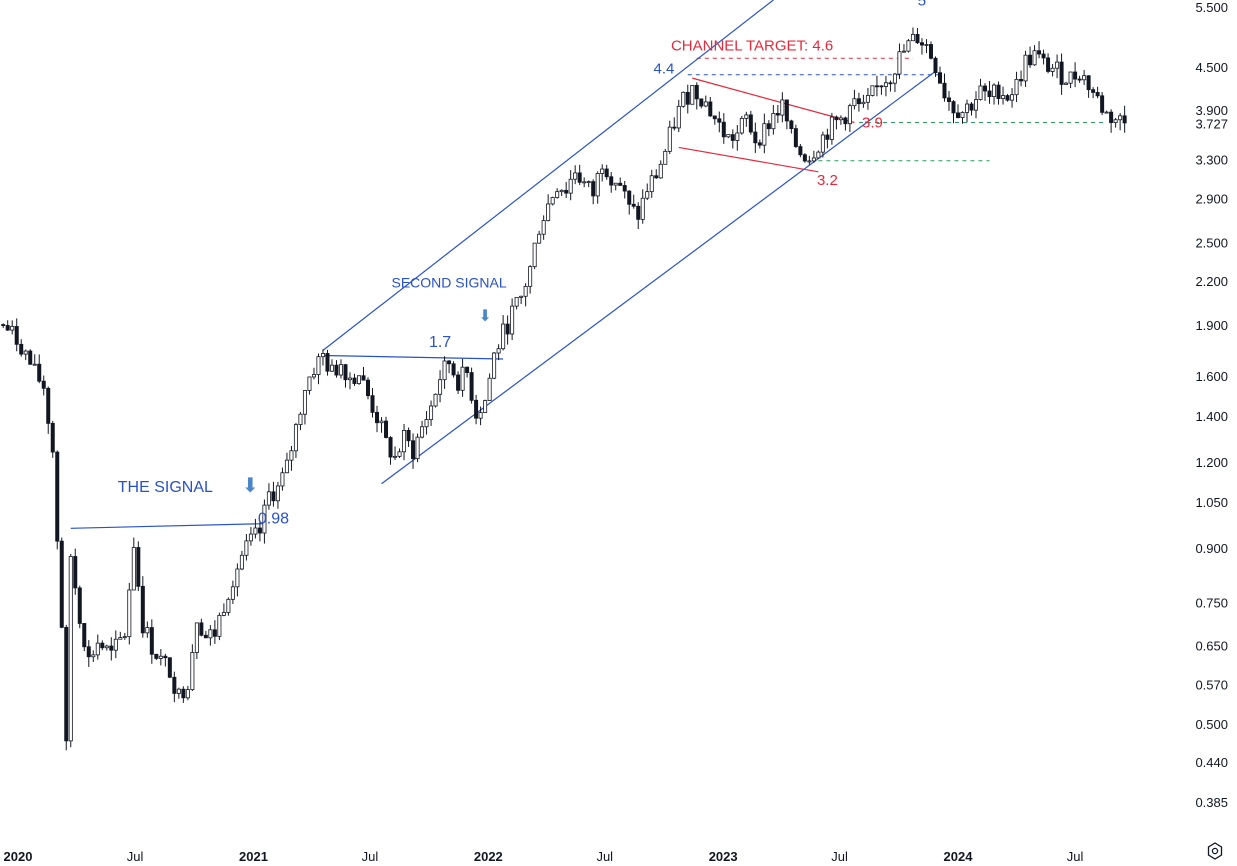 The image size is (1237, 866). I want to click on second-signal-line, so click(413, 357).